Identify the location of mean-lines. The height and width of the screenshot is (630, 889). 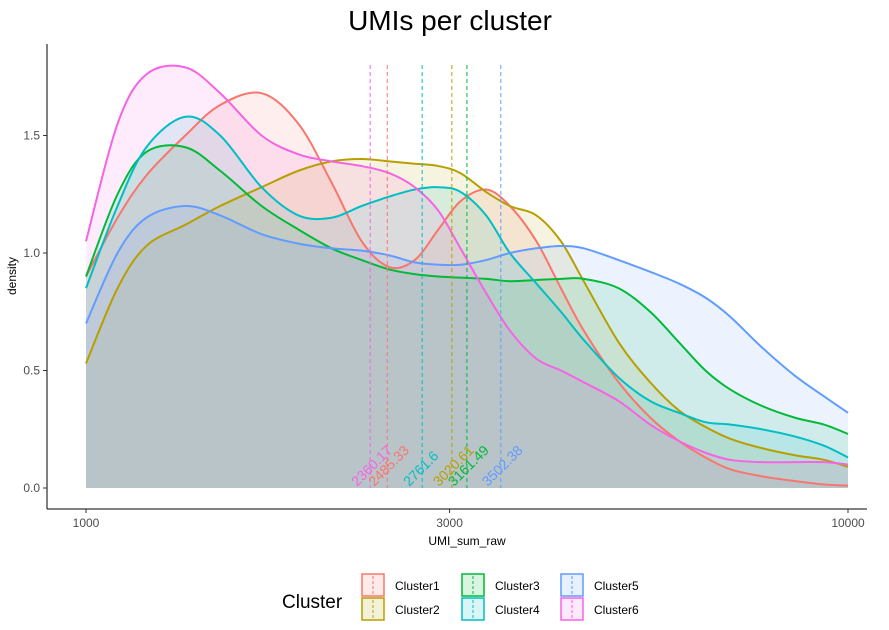
(435, 276).